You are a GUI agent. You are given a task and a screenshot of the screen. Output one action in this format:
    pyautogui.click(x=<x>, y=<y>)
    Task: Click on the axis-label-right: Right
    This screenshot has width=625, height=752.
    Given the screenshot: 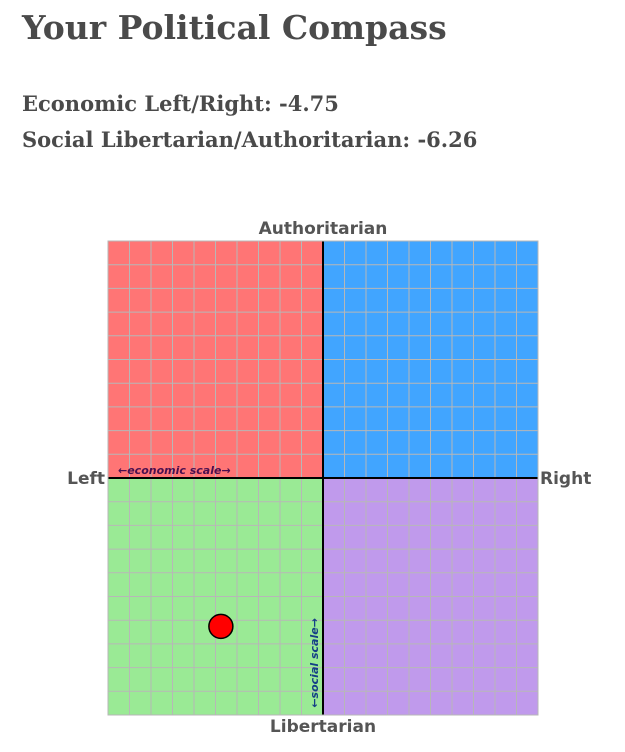 What is the action you would take?
    pyautogui.click(x=565, y=479)
    